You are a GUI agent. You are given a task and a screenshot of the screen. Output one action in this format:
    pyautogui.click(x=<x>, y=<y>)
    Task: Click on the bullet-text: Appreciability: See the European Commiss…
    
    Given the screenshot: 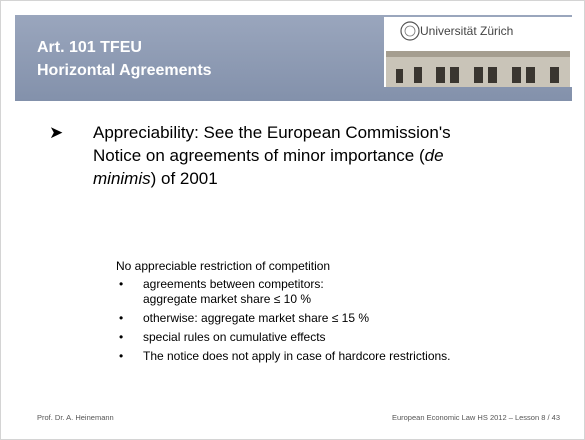 What is the action you would take?
    pyautogui.click(x=272, y=155)
    